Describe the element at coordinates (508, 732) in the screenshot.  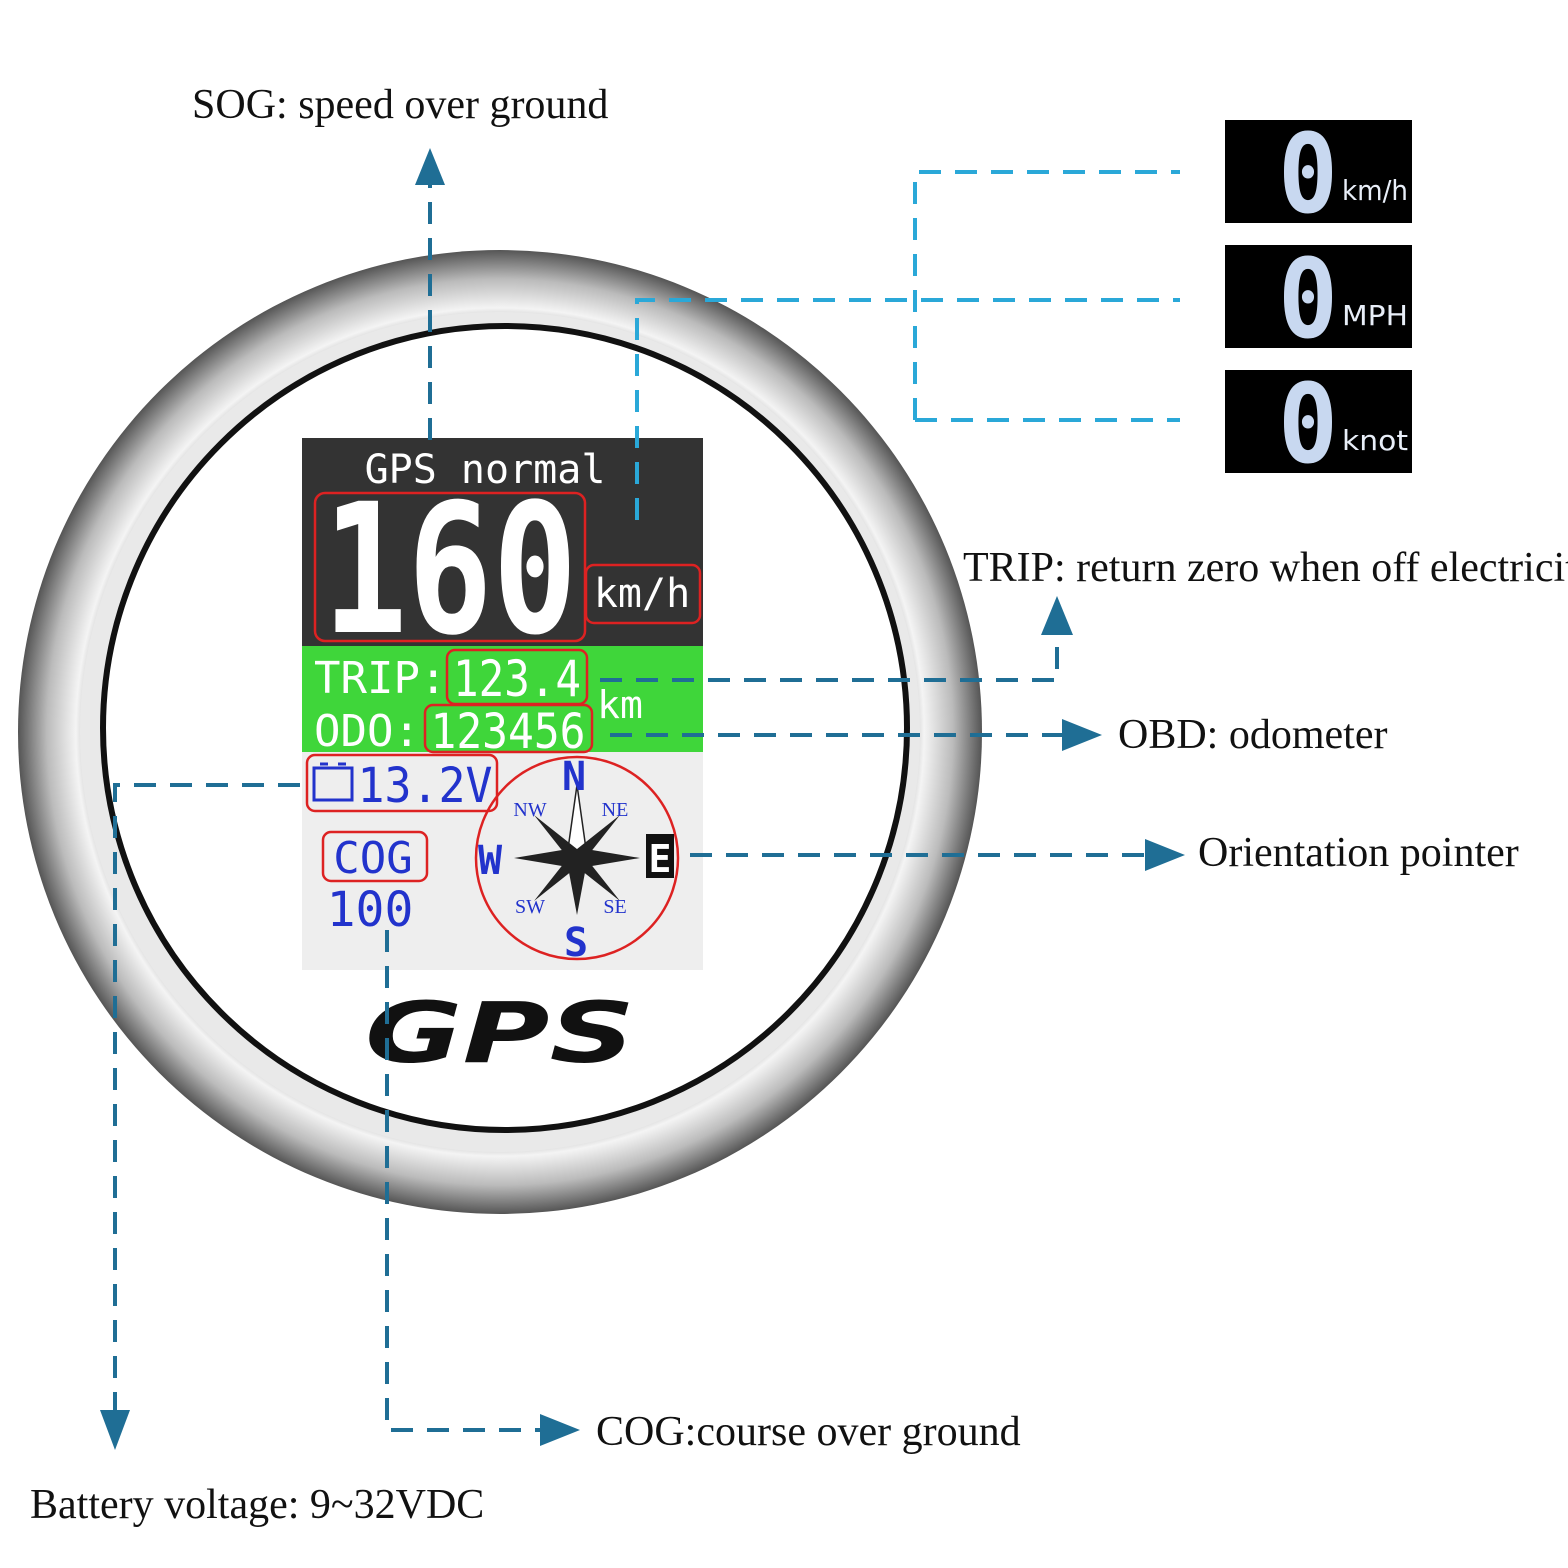
I see `odo-value: 123456` at that location.